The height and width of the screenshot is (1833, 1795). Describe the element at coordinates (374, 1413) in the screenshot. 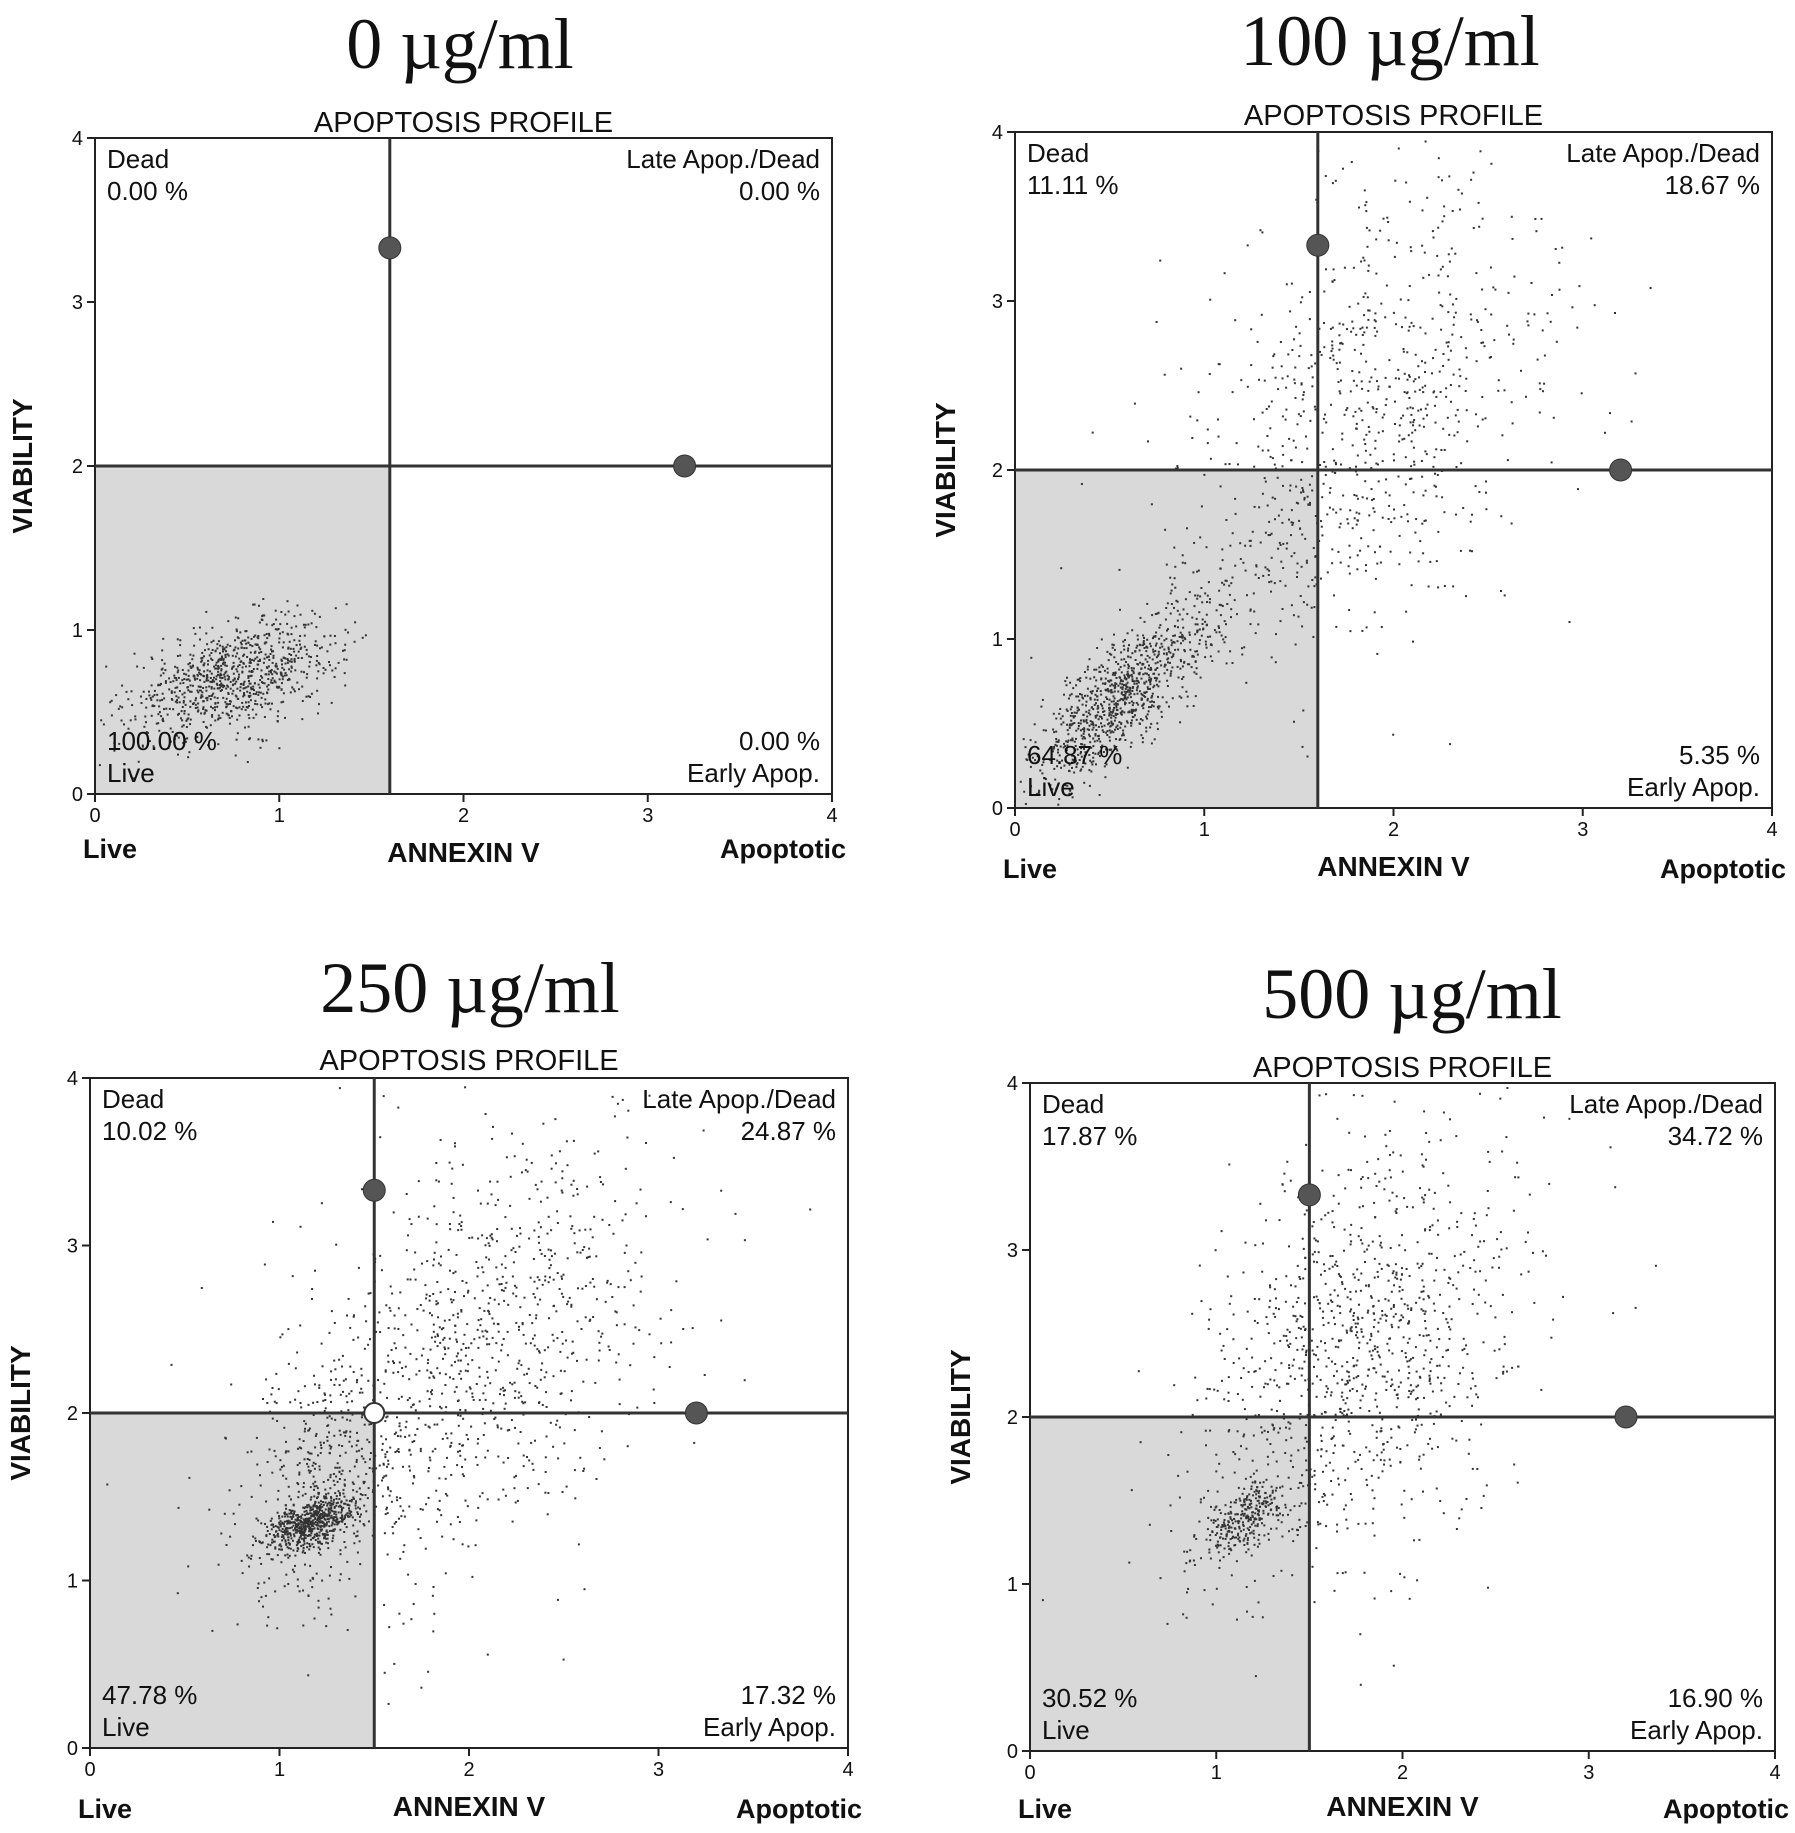

I see `gate-handle-center` at that location.